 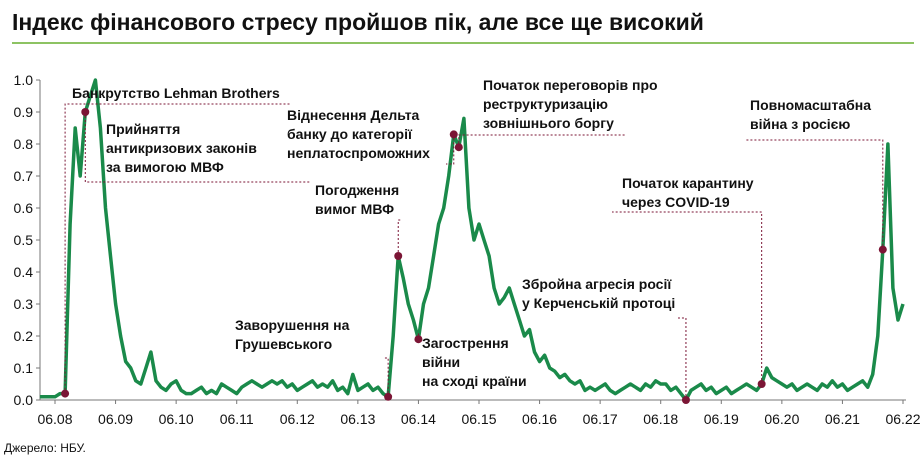 I want to click on annotation: Віднесення Дельта, so click(x=353, y=115).